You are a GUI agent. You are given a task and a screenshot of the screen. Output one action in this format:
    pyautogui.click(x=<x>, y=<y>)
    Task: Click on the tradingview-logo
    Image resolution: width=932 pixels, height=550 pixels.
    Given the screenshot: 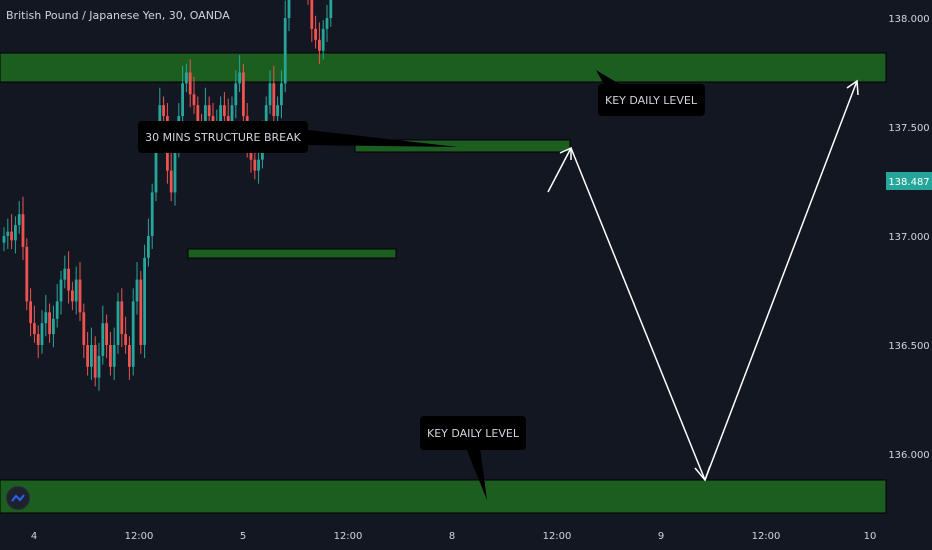 What is the action you would take?
    pyautogui.click(x=18, y=498)
    